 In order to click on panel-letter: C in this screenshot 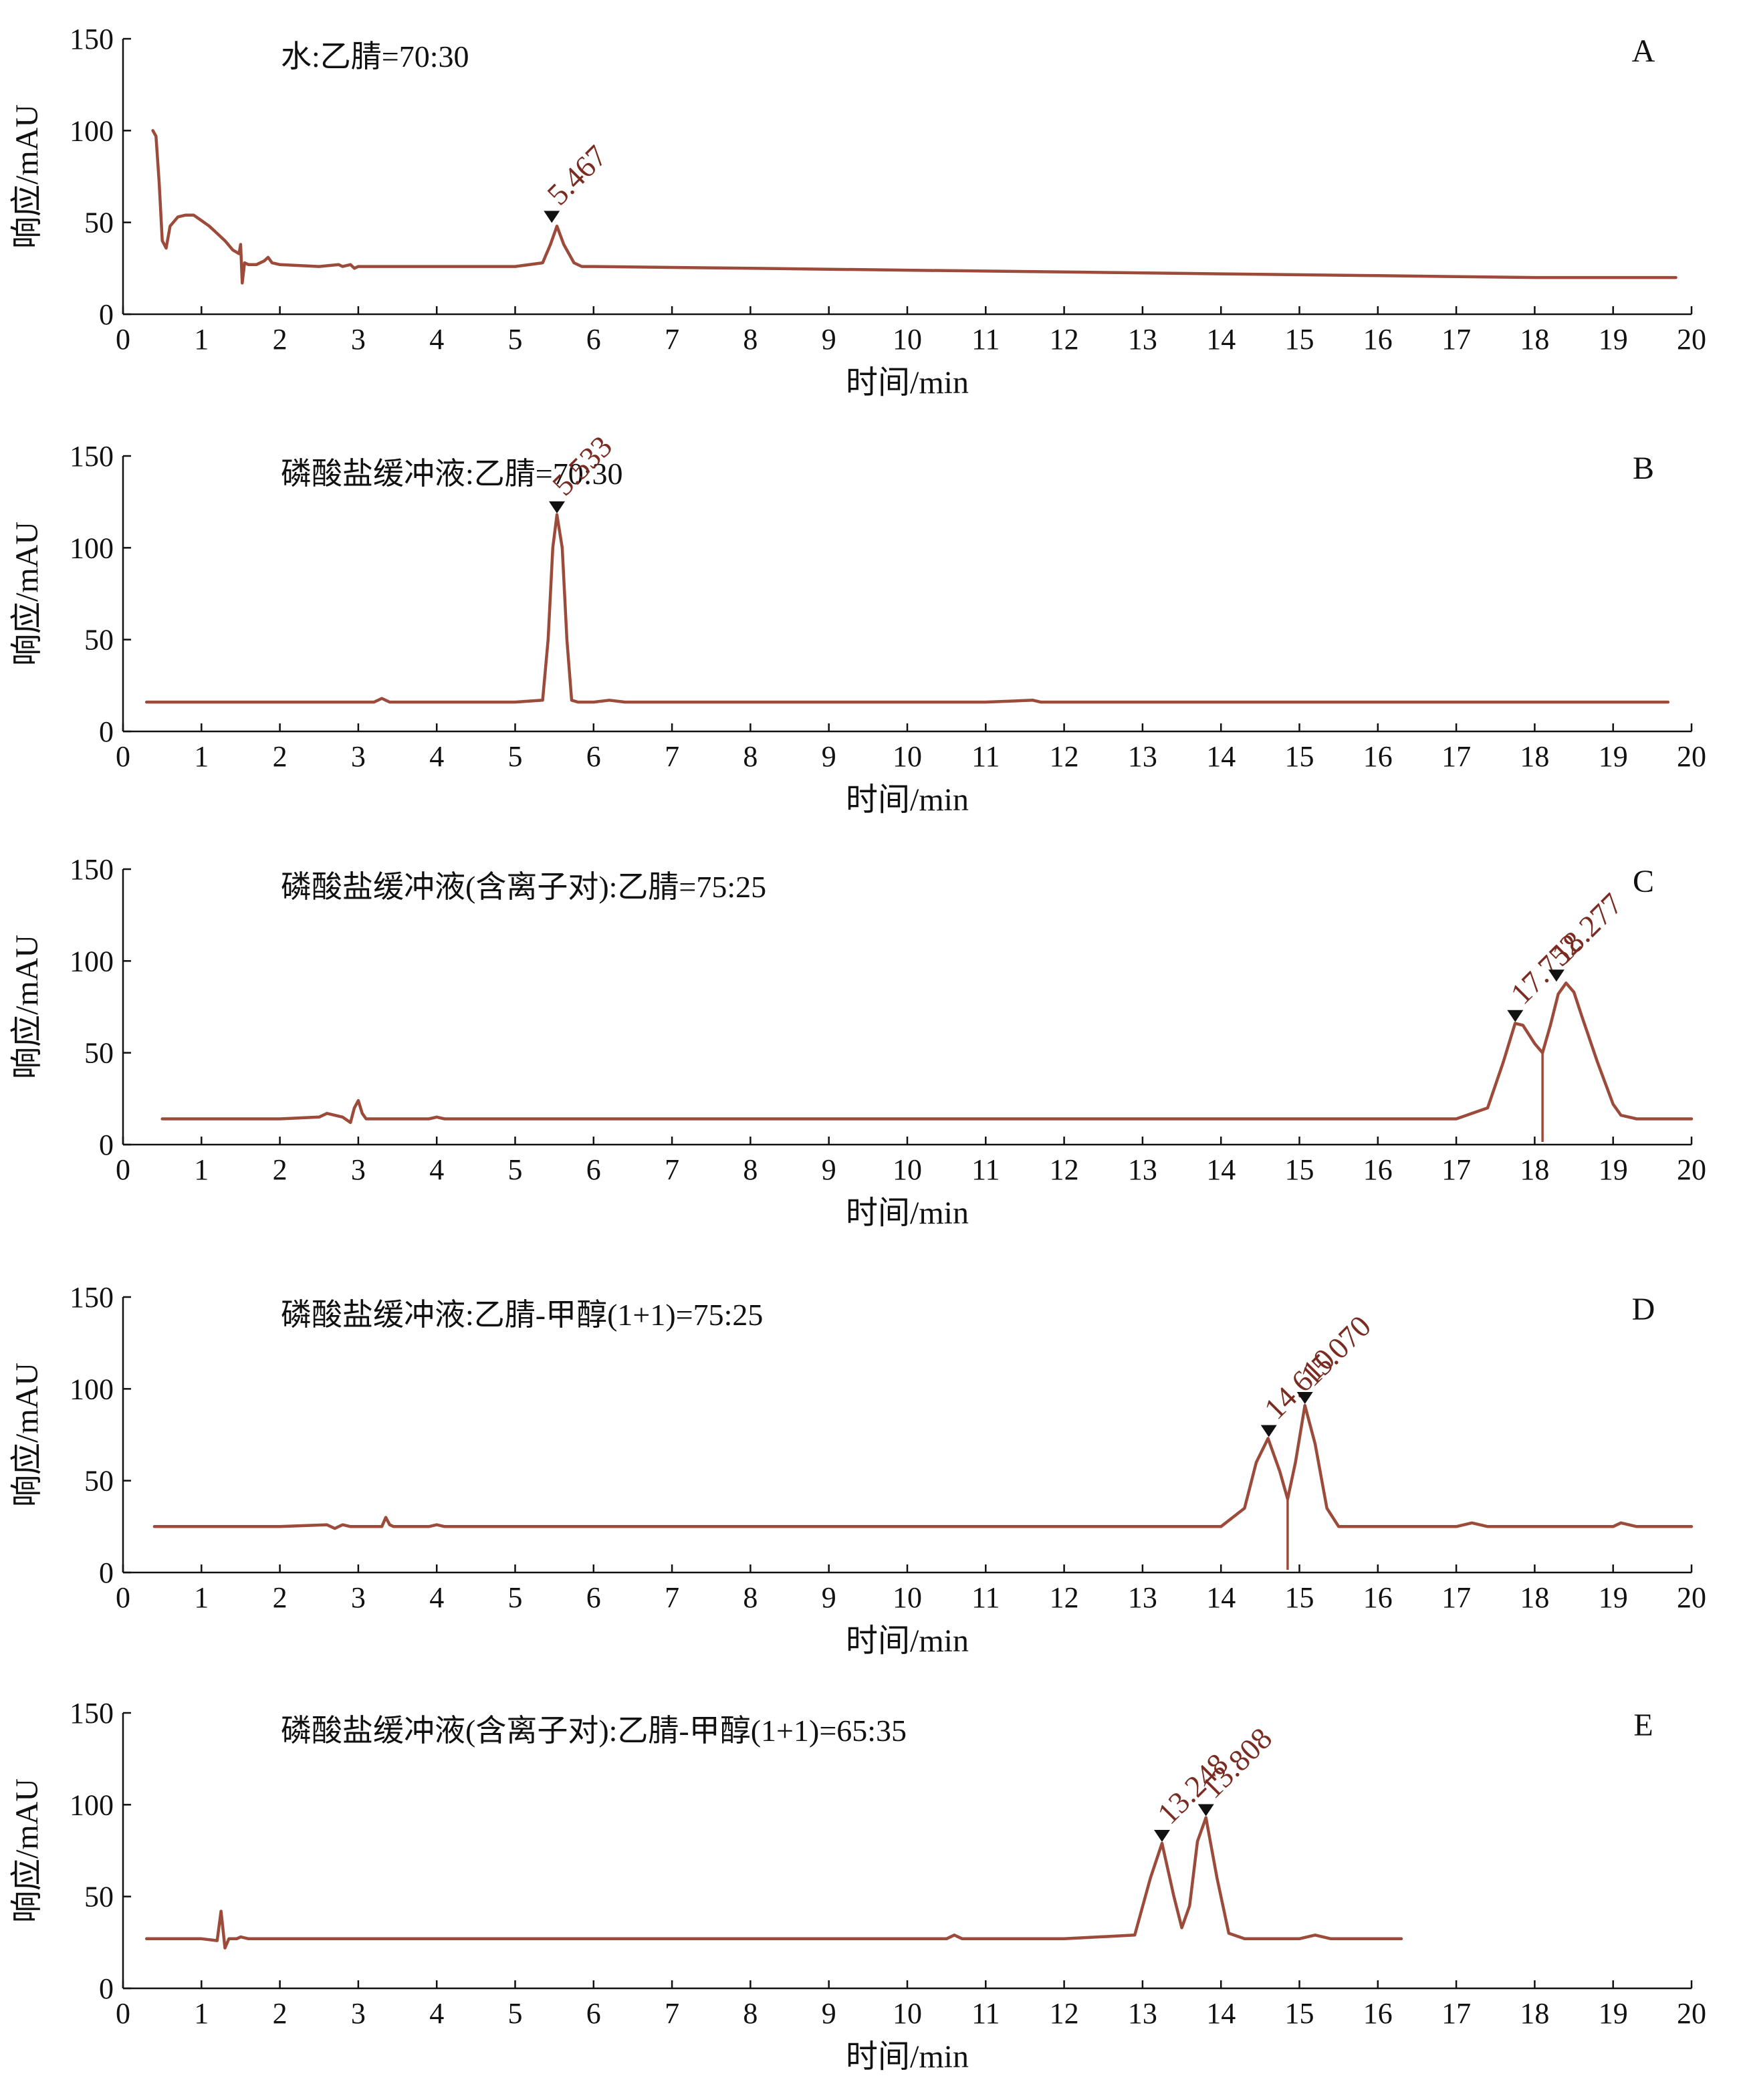, I will do `click(1643, 882)`.